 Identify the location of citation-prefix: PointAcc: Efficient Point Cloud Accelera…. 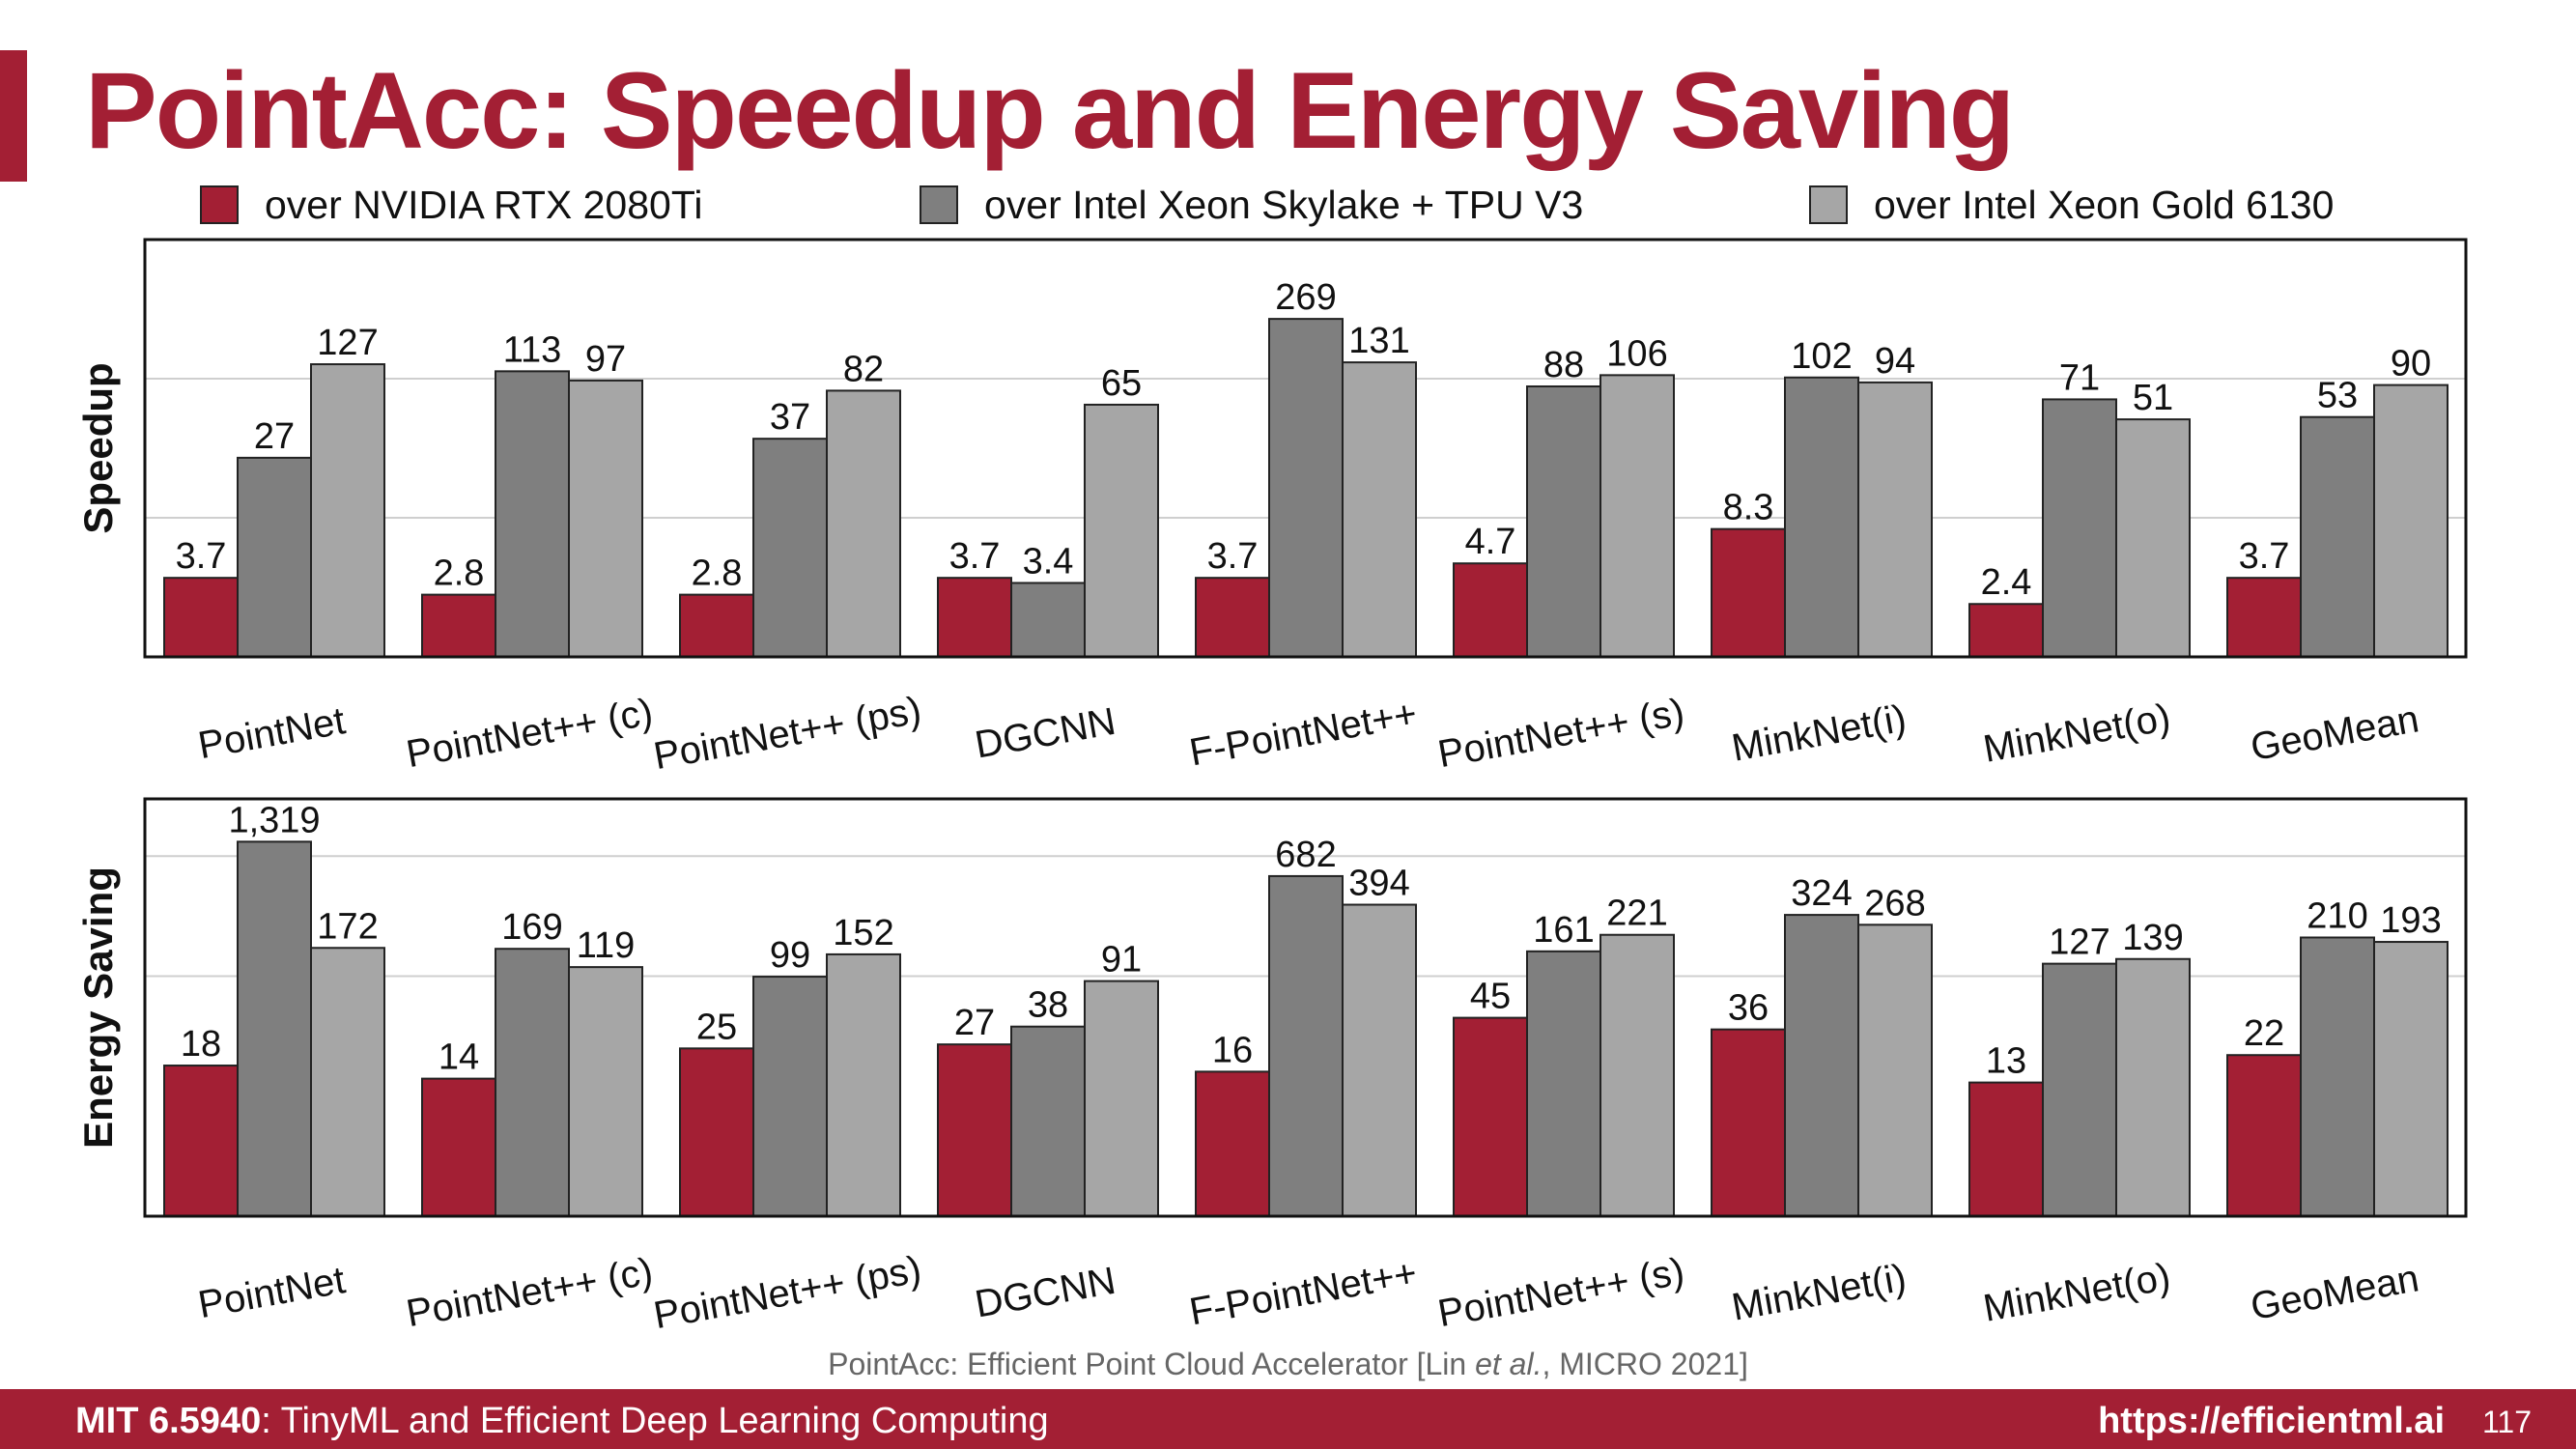
(1152, 1364).